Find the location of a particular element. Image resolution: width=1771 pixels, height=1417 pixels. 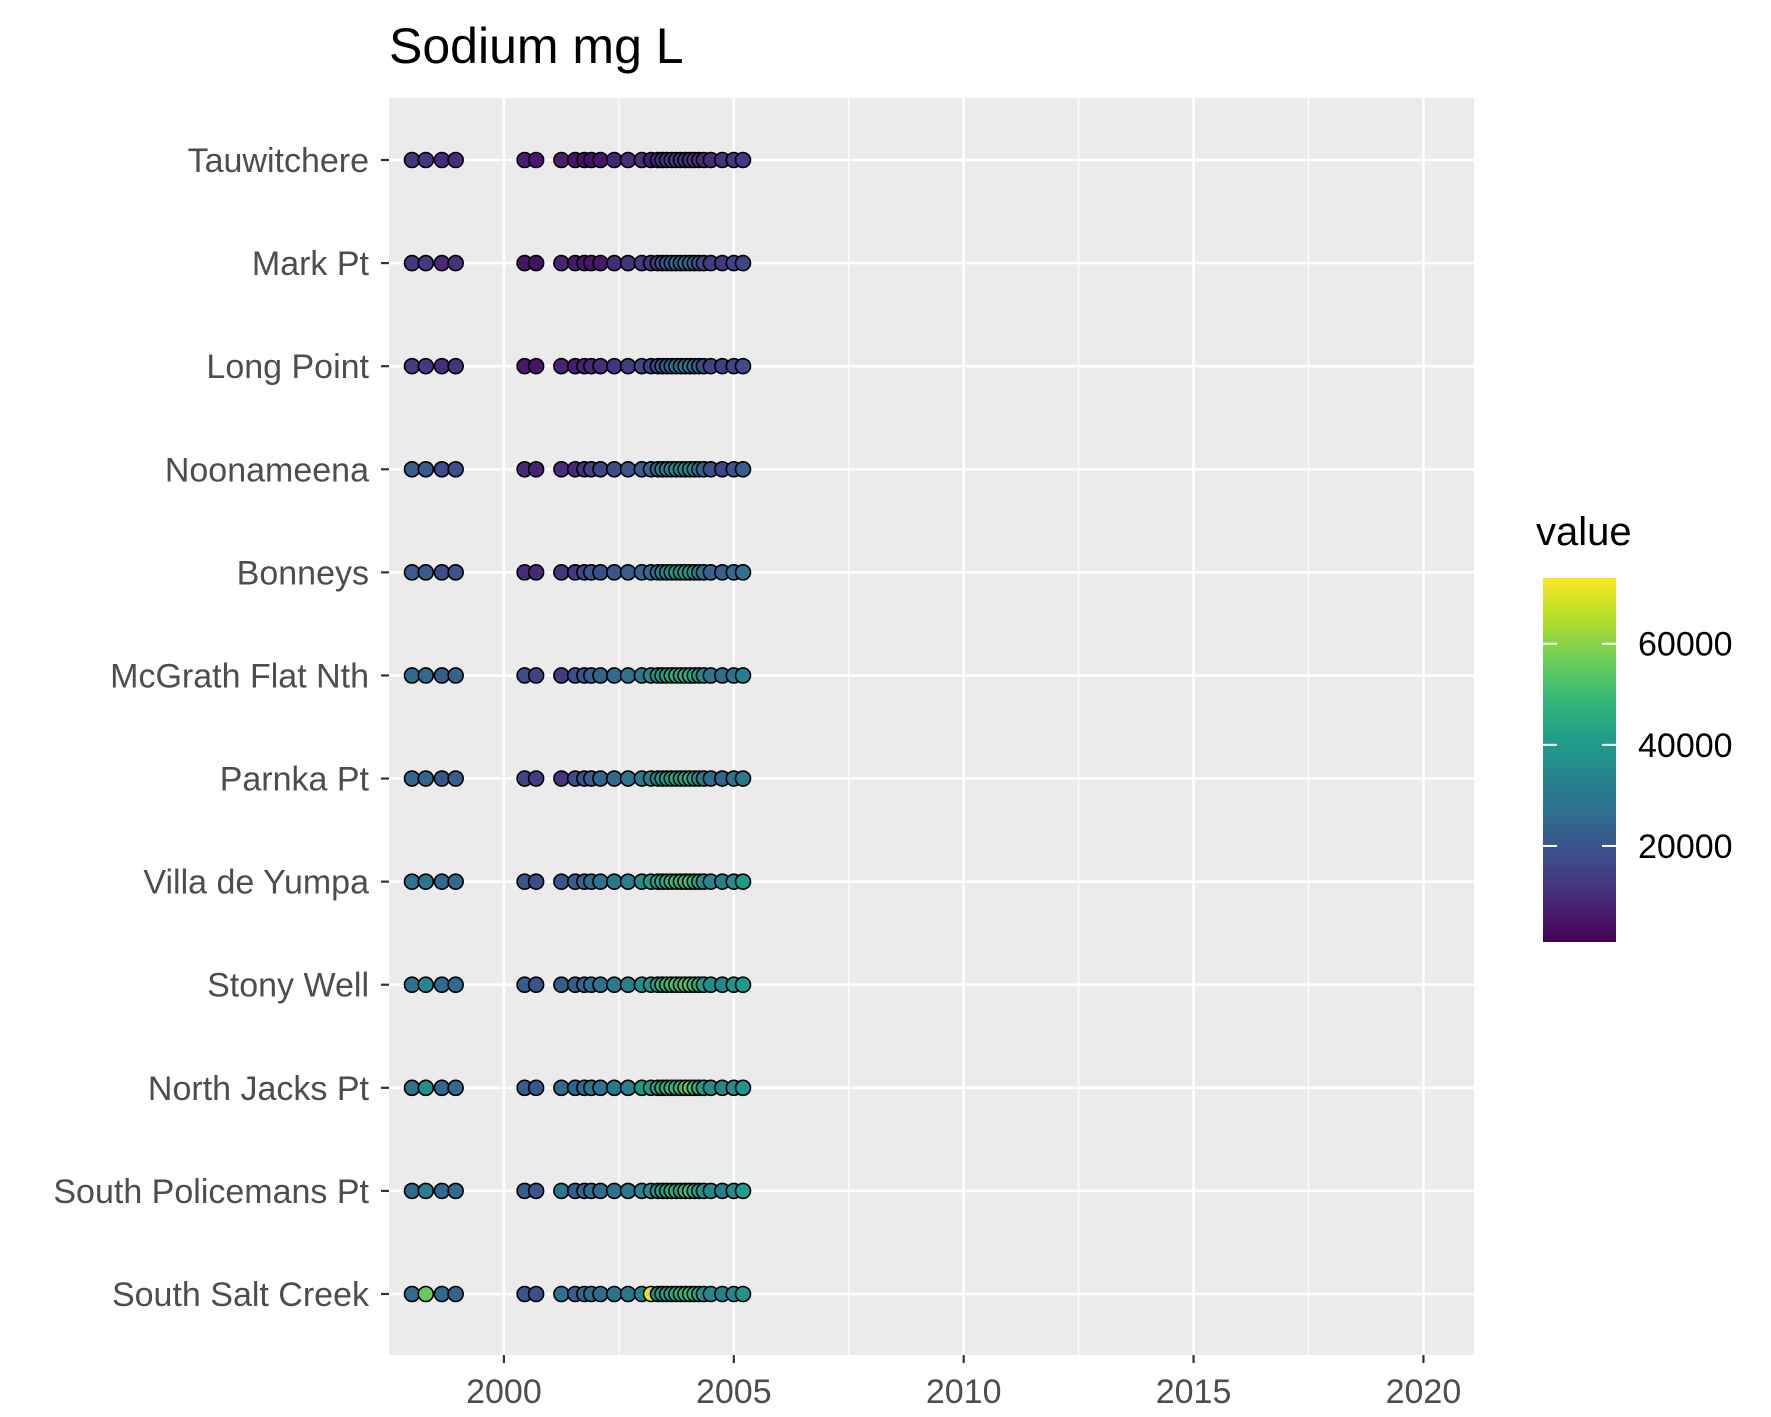

legend-tick-label: 40000 is located at coordinates (1685, 746).